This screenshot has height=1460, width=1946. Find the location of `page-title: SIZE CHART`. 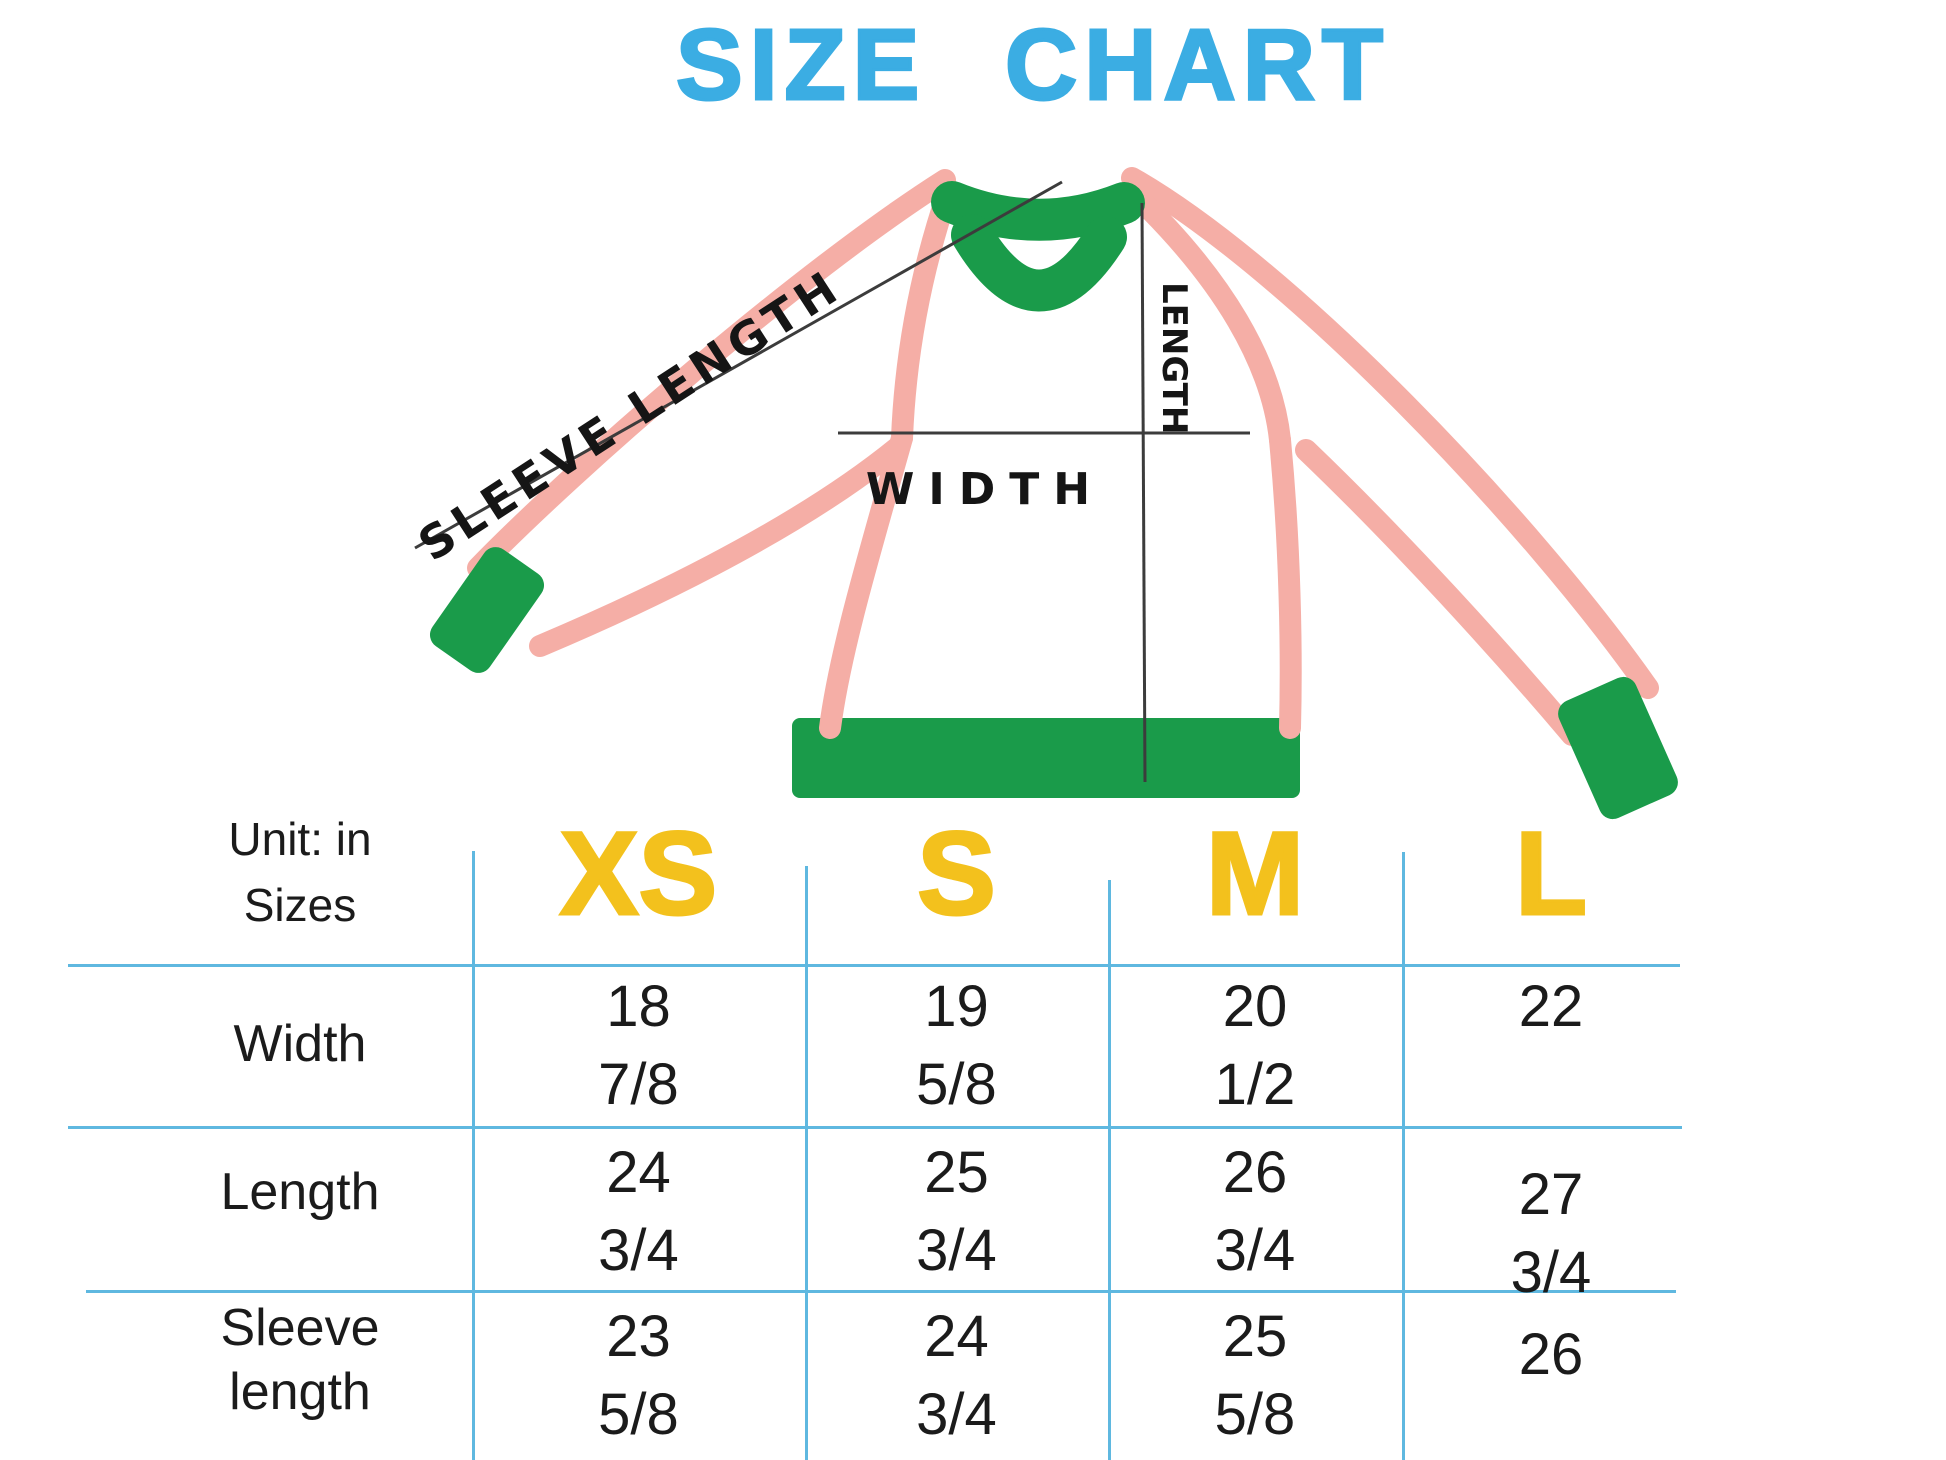

page-title: SIZE CHART is located at coordinates (1032, 65).